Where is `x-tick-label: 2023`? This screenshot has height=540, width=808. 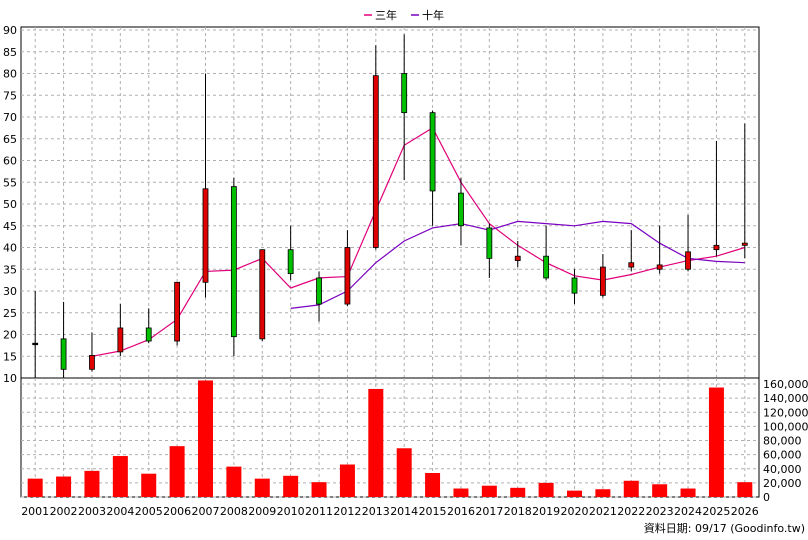
x-tick-label: 2023 is located at coordinates (660, 511).